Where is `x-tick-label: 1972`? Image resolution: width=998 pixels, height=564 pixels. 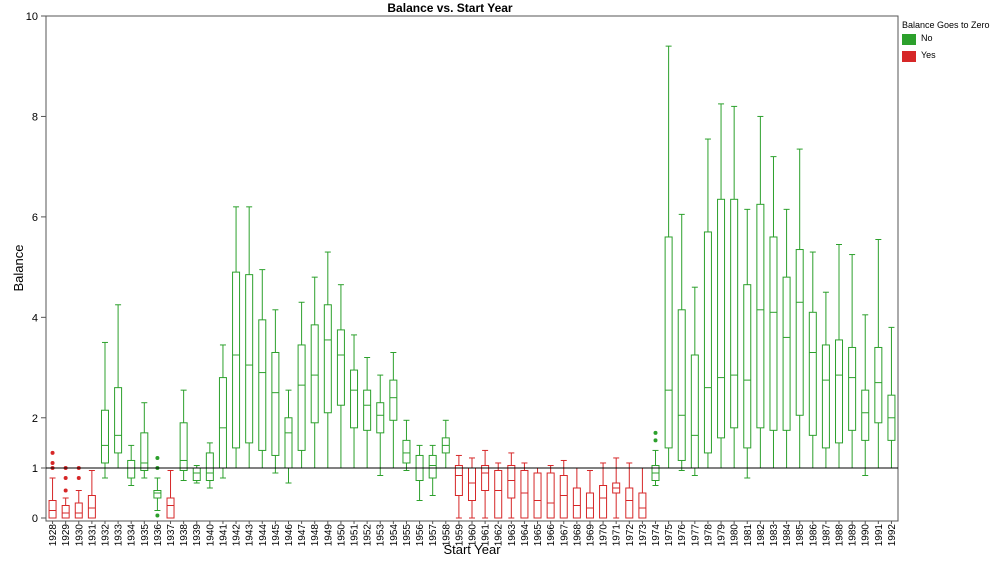 x-tick-label: 1972 is located at coordinates (630, 535).